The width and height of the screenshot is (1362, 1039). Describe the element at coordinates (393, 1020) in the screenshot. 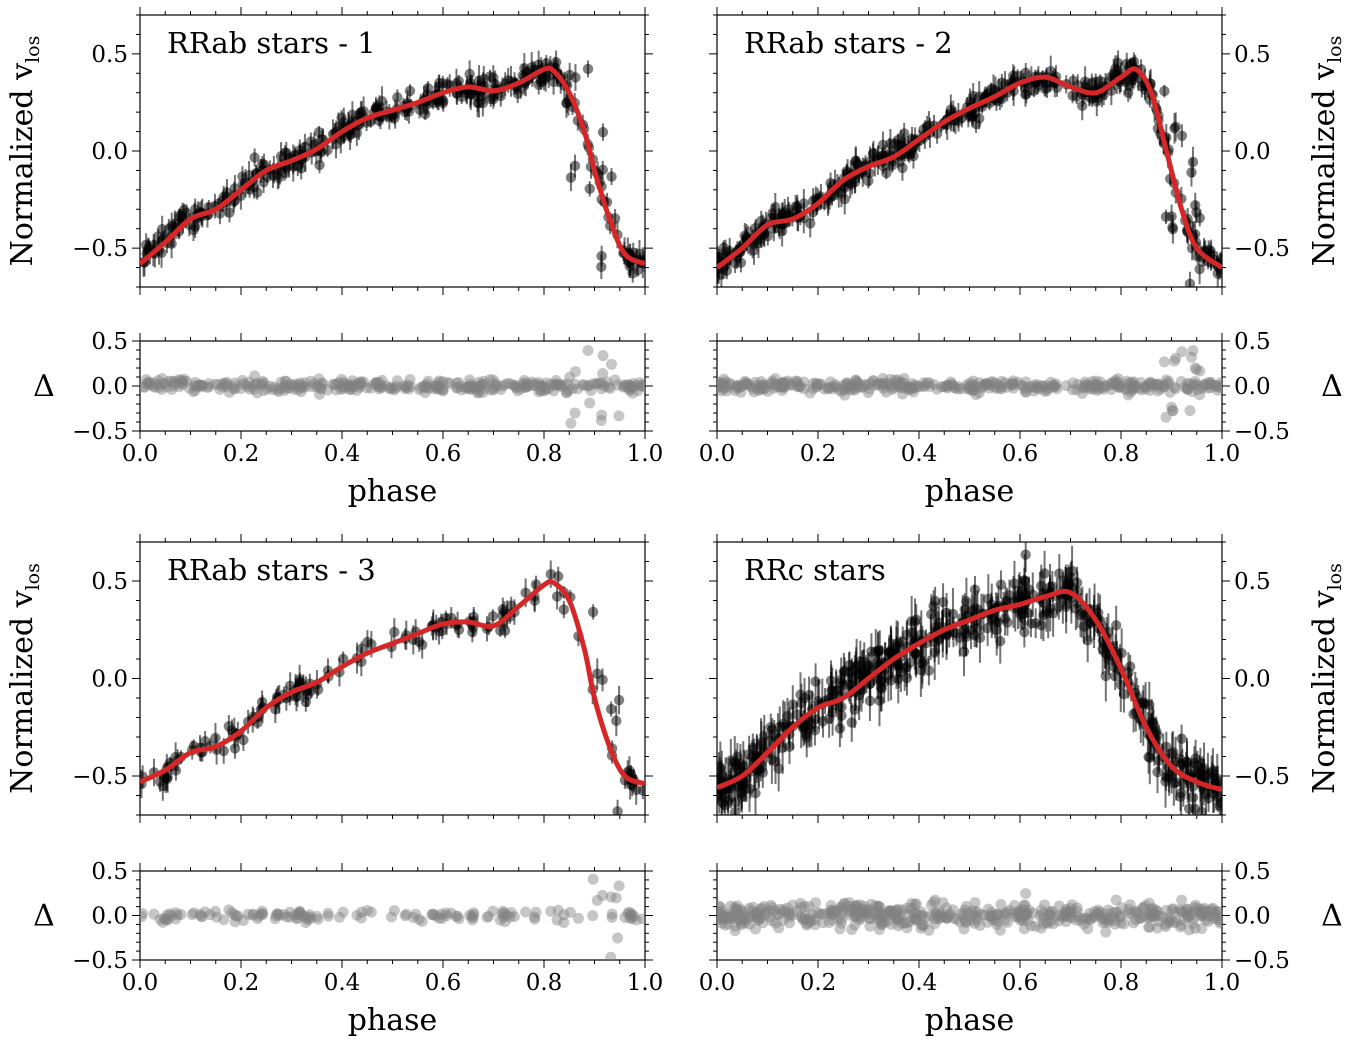

I see `x-axis-label: phase` at that location.